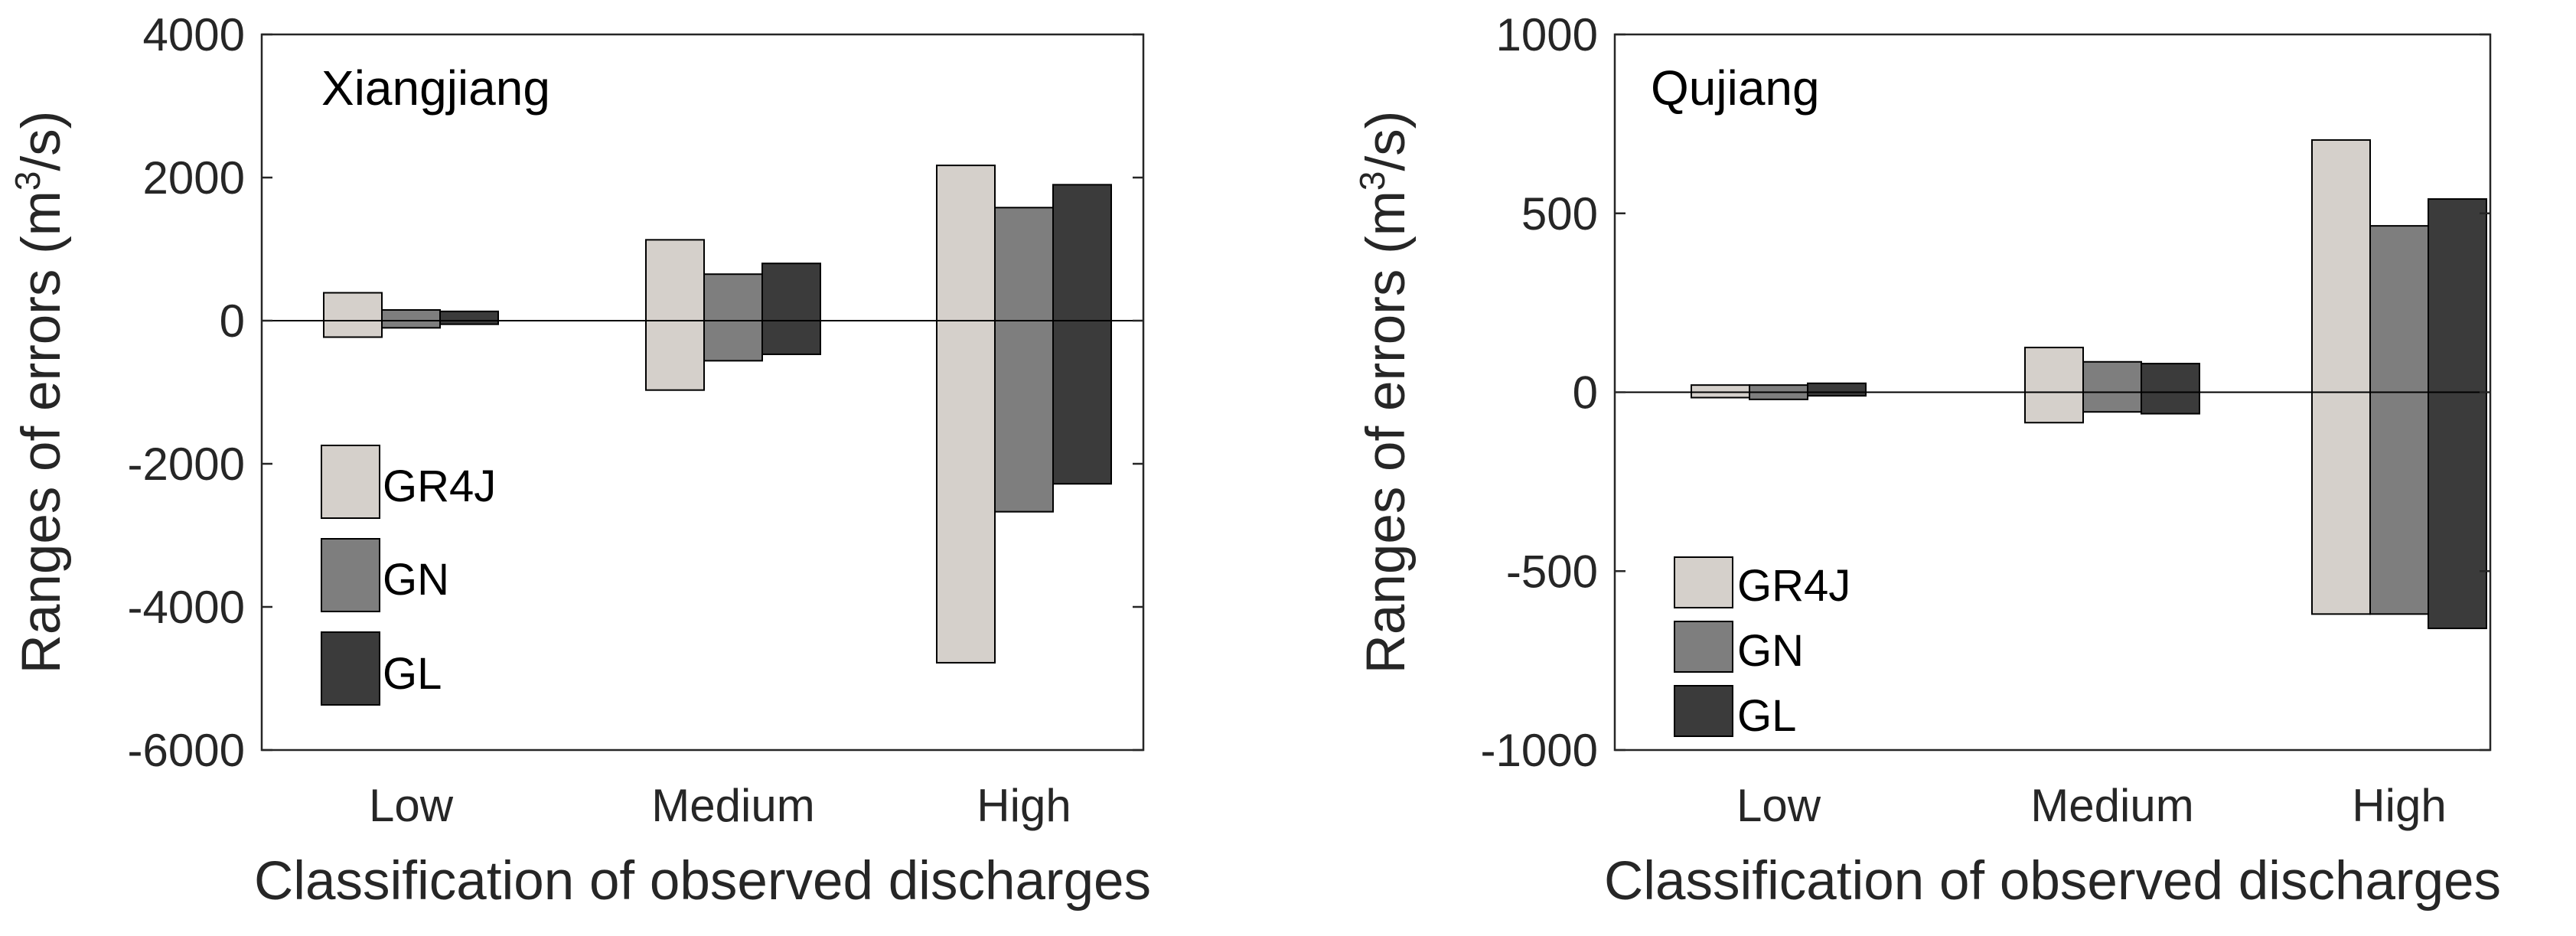 The width and height of the screenshot is (2576, 936). What do you see at coordinates (1735, 88) in the screenshot?
I see `panel-title: Qujiang` at bounding box center [1735, 88].